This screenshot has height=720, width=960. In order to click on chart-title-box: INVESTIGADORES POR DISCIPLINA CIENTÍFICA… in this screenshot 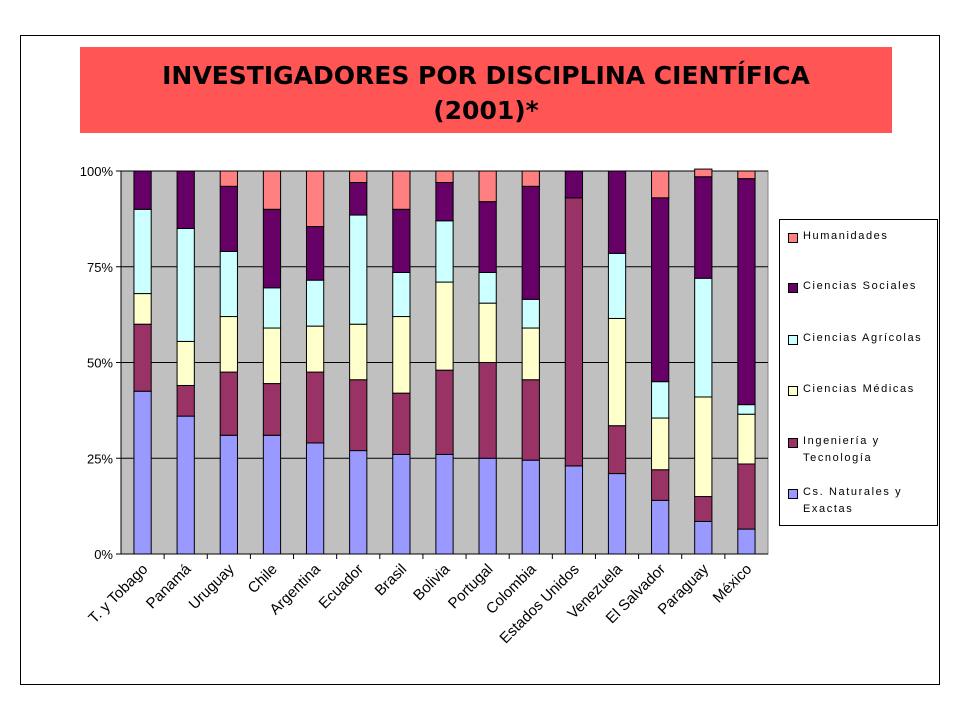, I will do `click(486, 90)`.